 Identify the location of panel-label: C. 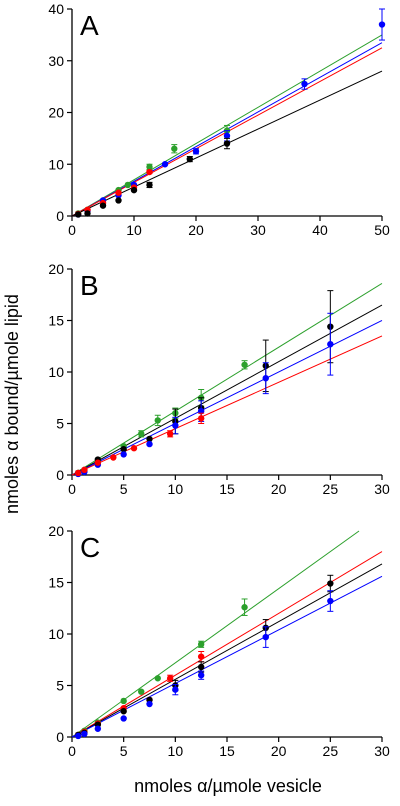
(90, 547).